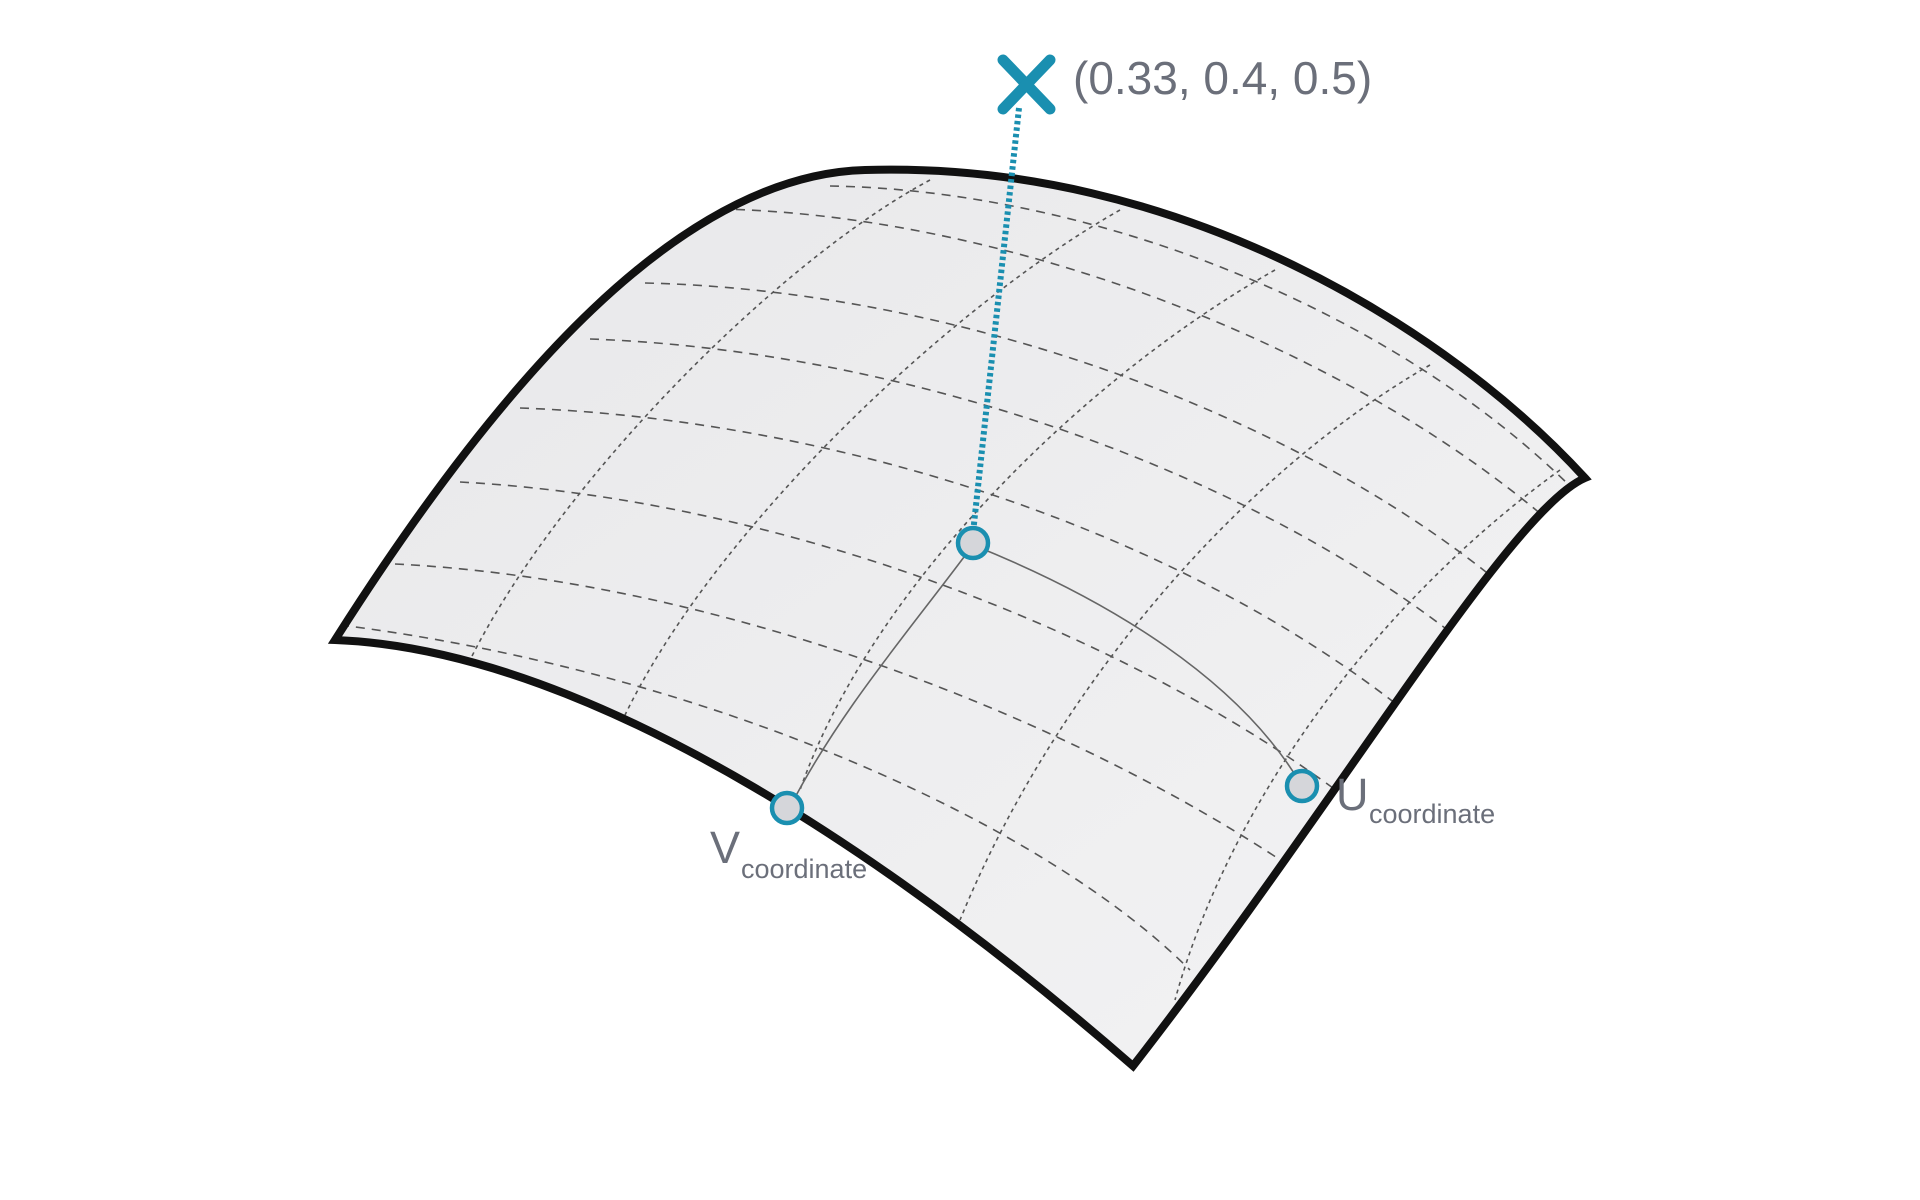  I want to click on v-label-sub: coordinate, so click(804, 869).